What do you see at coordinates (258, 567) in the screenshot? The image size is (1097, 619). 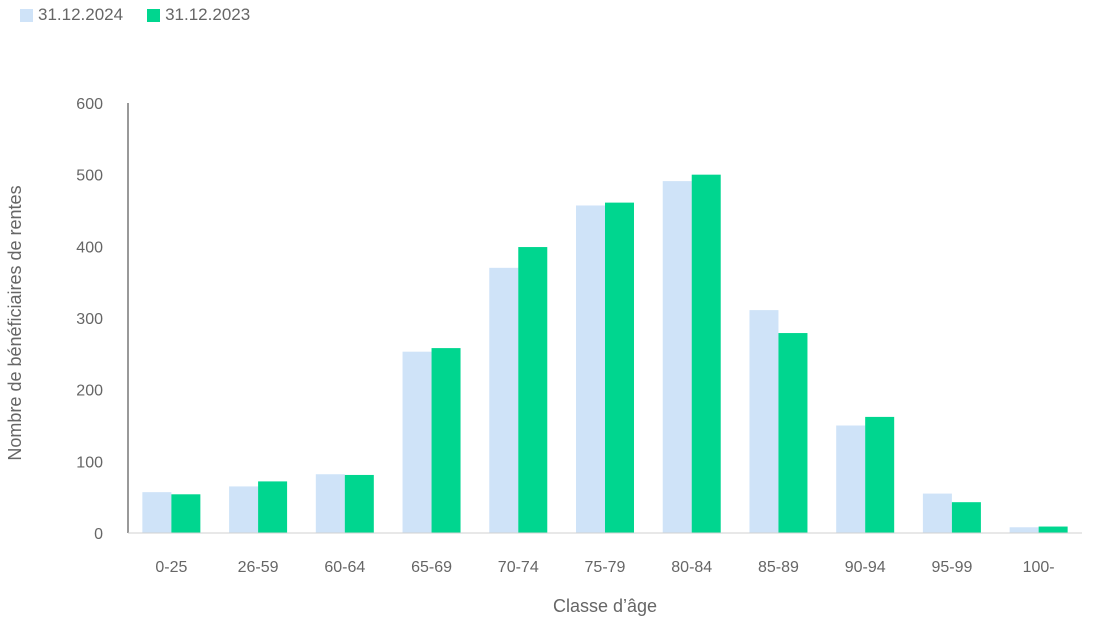 I see `x-tick-label: 26-59` at bounding box center [258, 567].